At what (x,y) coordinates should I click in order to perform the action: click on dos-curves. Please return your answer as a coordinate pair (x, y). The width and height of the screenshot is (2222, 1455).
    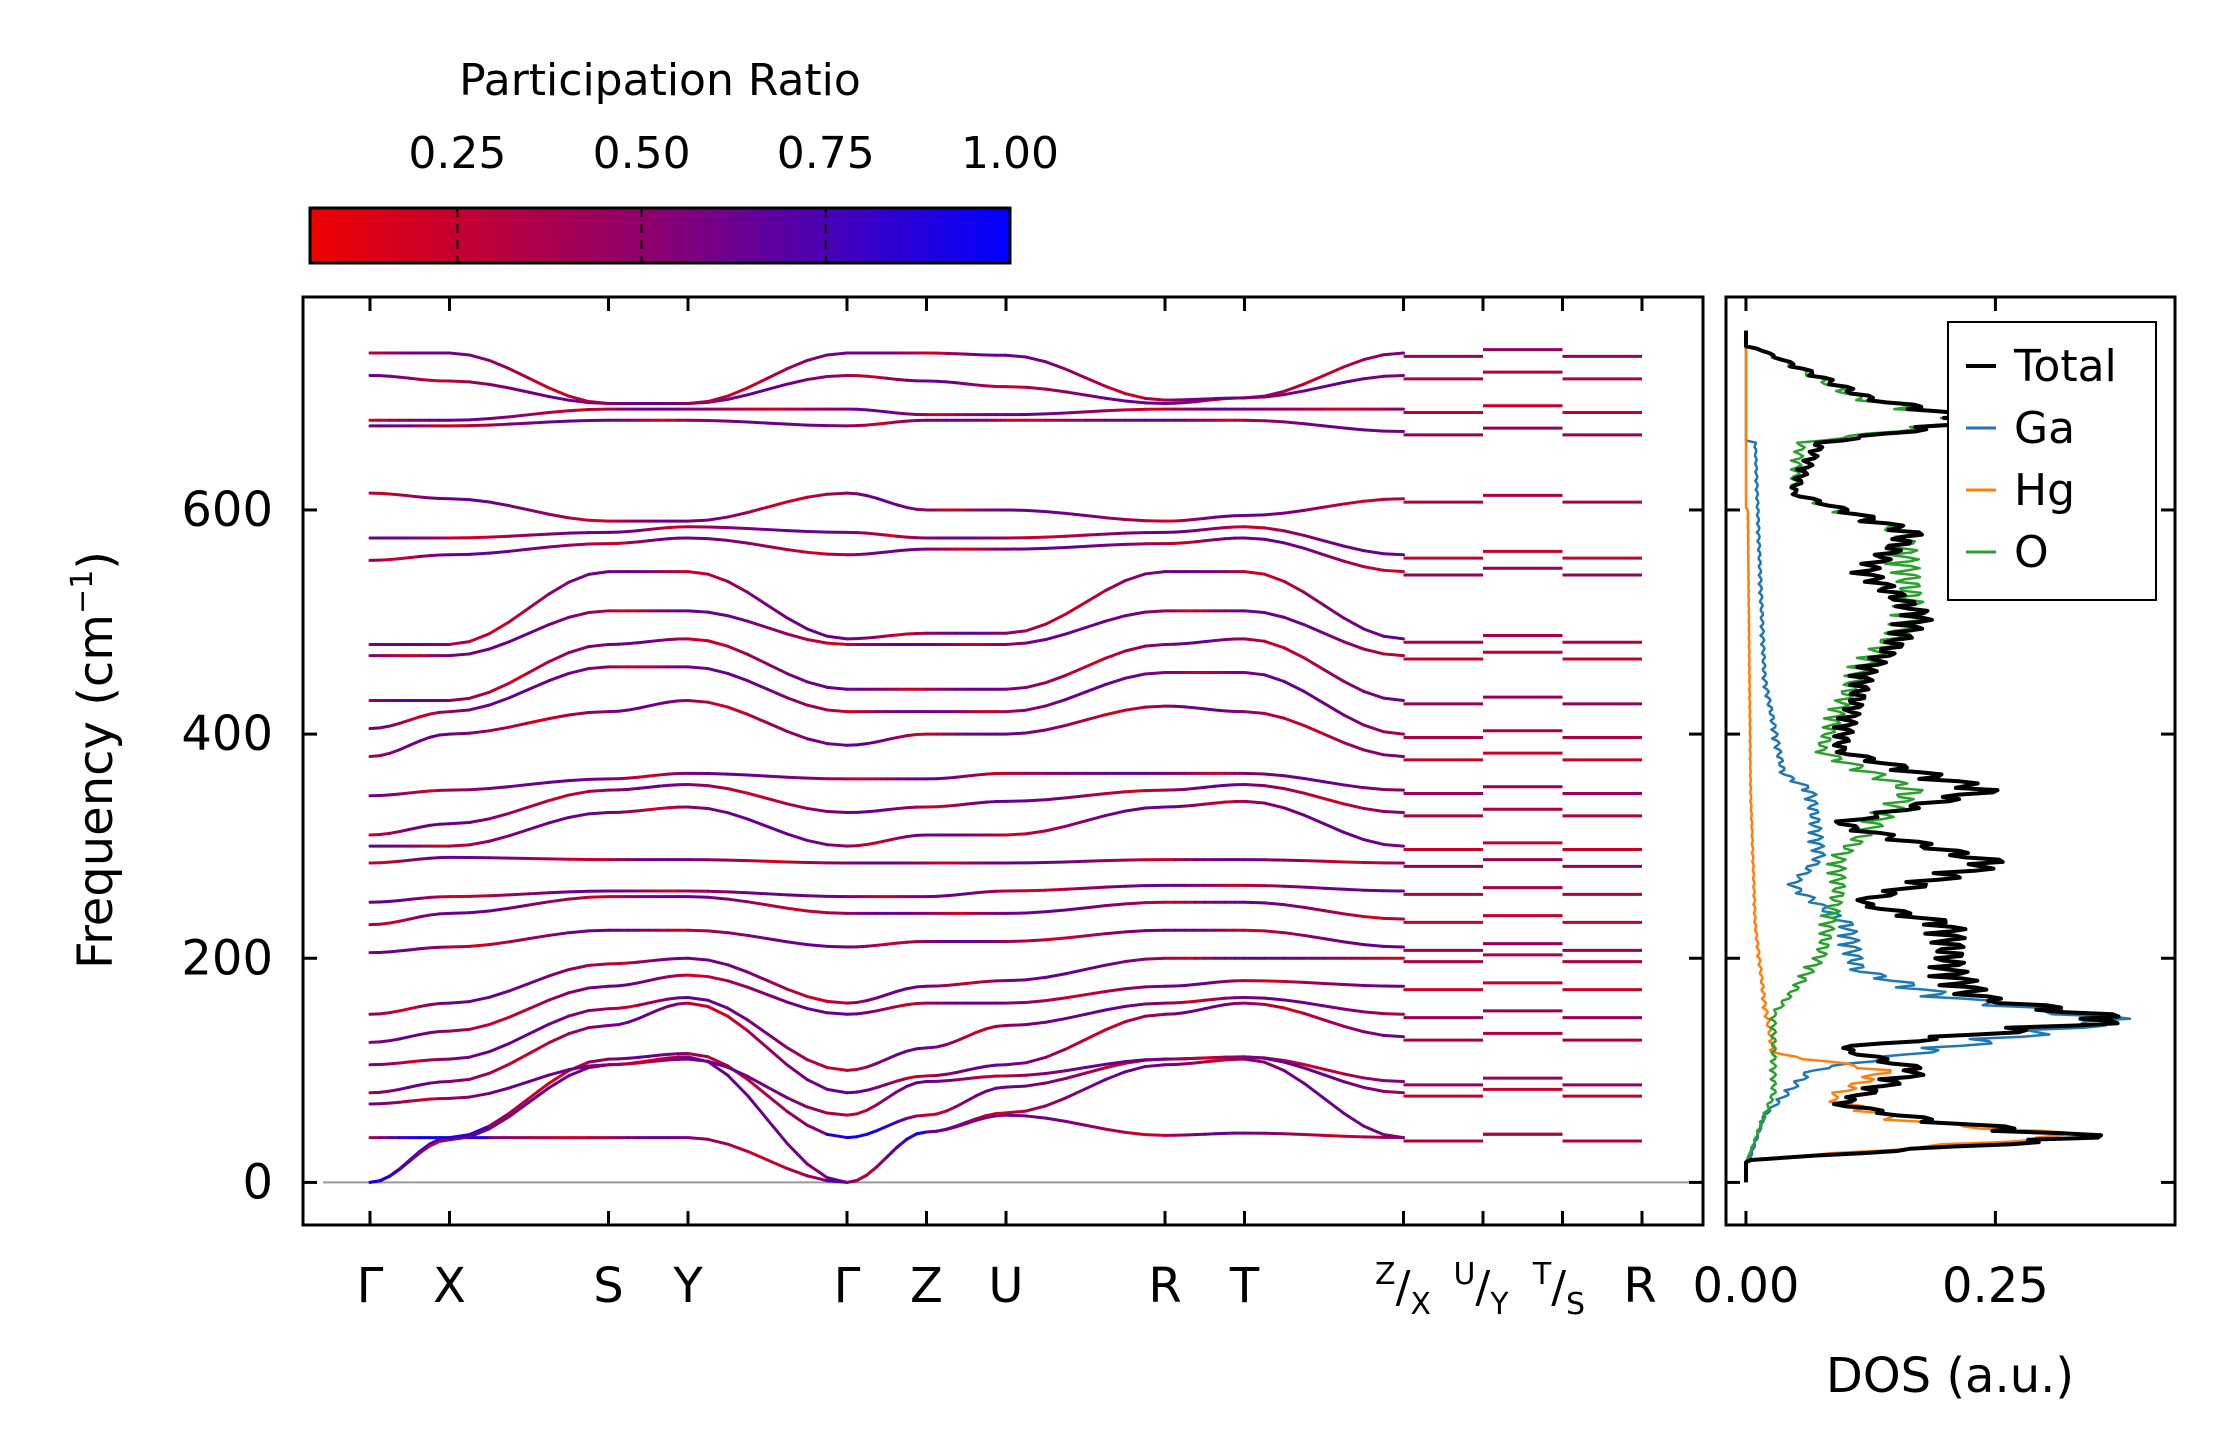
    Looking at the image, I should click on (1938, 756).